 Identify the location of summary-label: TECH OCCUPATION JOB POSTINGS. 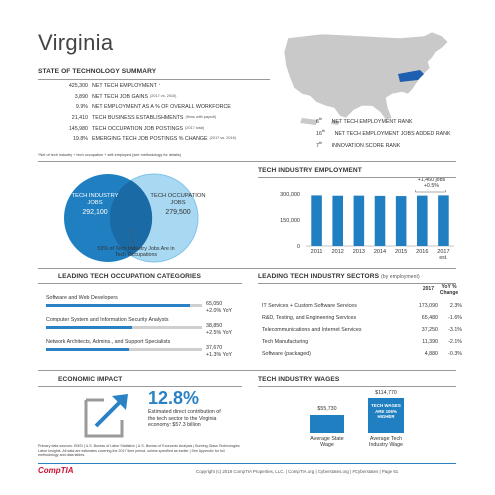
(138, 129).